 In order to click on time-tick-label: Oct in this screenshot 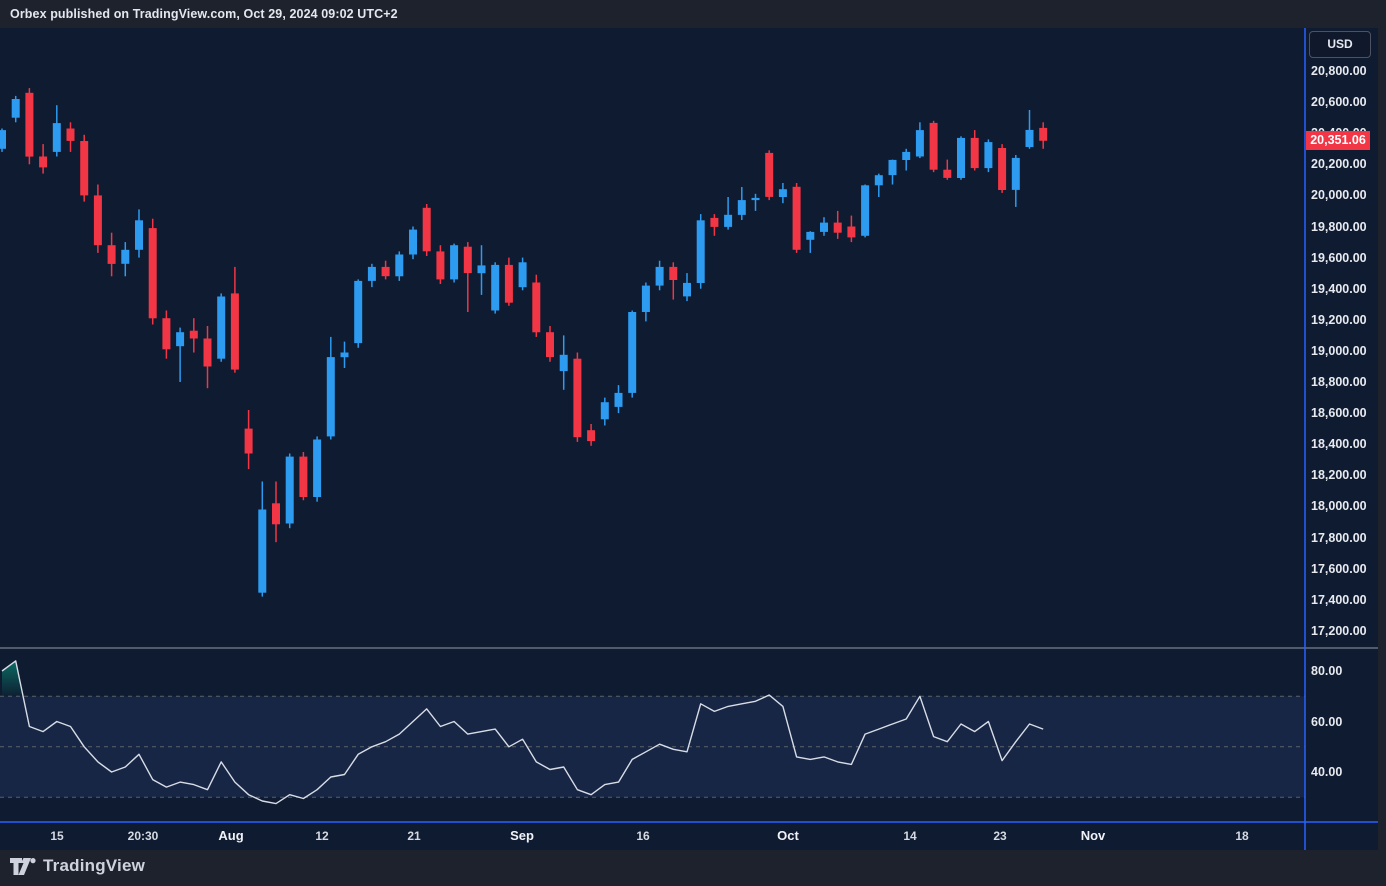, I will do `click(788, 835)`.